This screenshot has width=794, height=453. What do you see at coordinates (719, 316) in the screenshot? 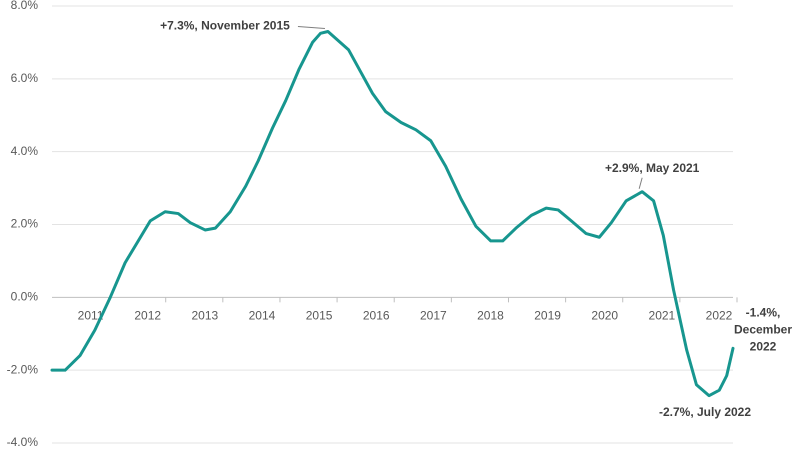
I see `x-tick-label: 2022` at bounding box center [719, 316].